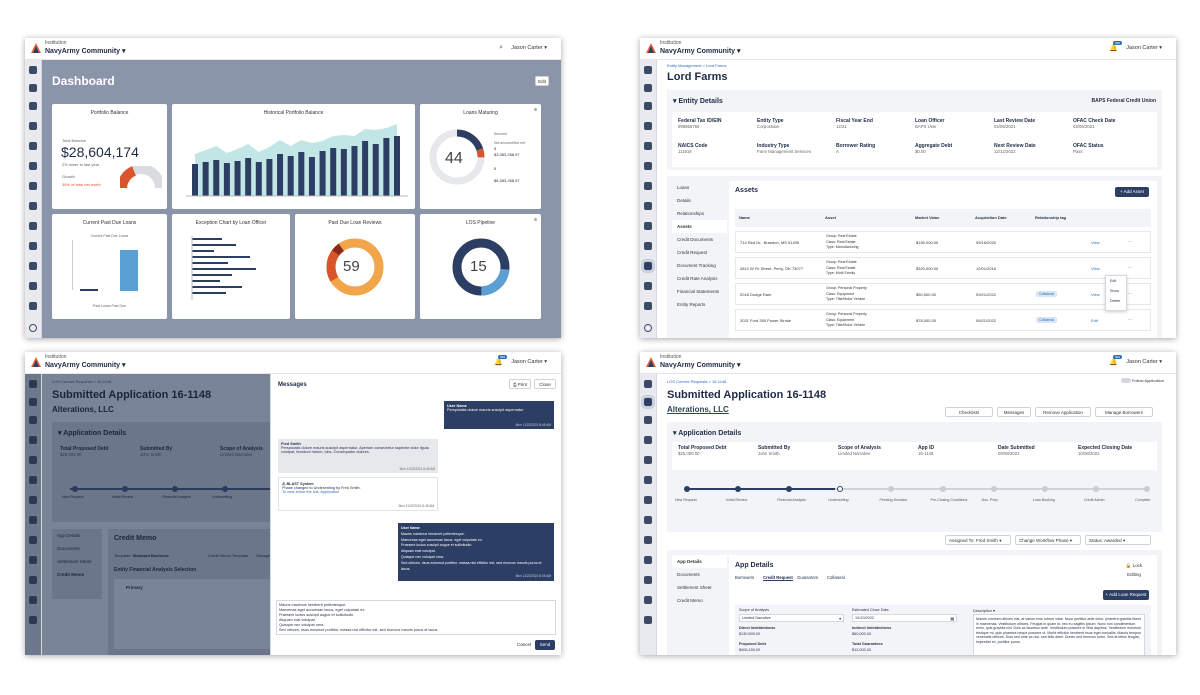  Describe the element at coordinates (1114, 291) in the screenshot. I see `menu-item: Show` at that location.